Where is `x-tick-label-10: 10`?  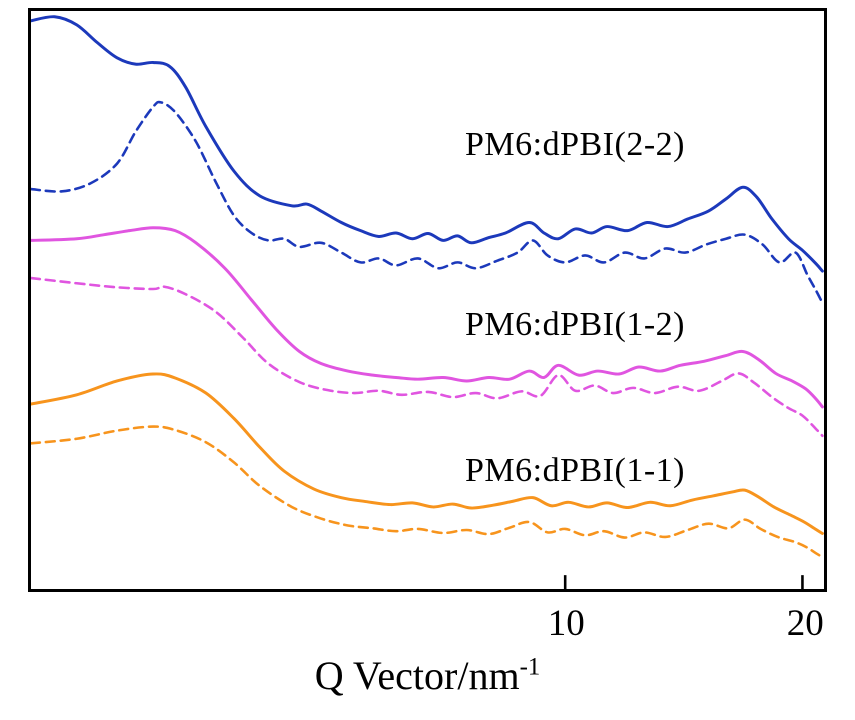
x-tick-label-10: 10 is located at coordinates (566, 623).